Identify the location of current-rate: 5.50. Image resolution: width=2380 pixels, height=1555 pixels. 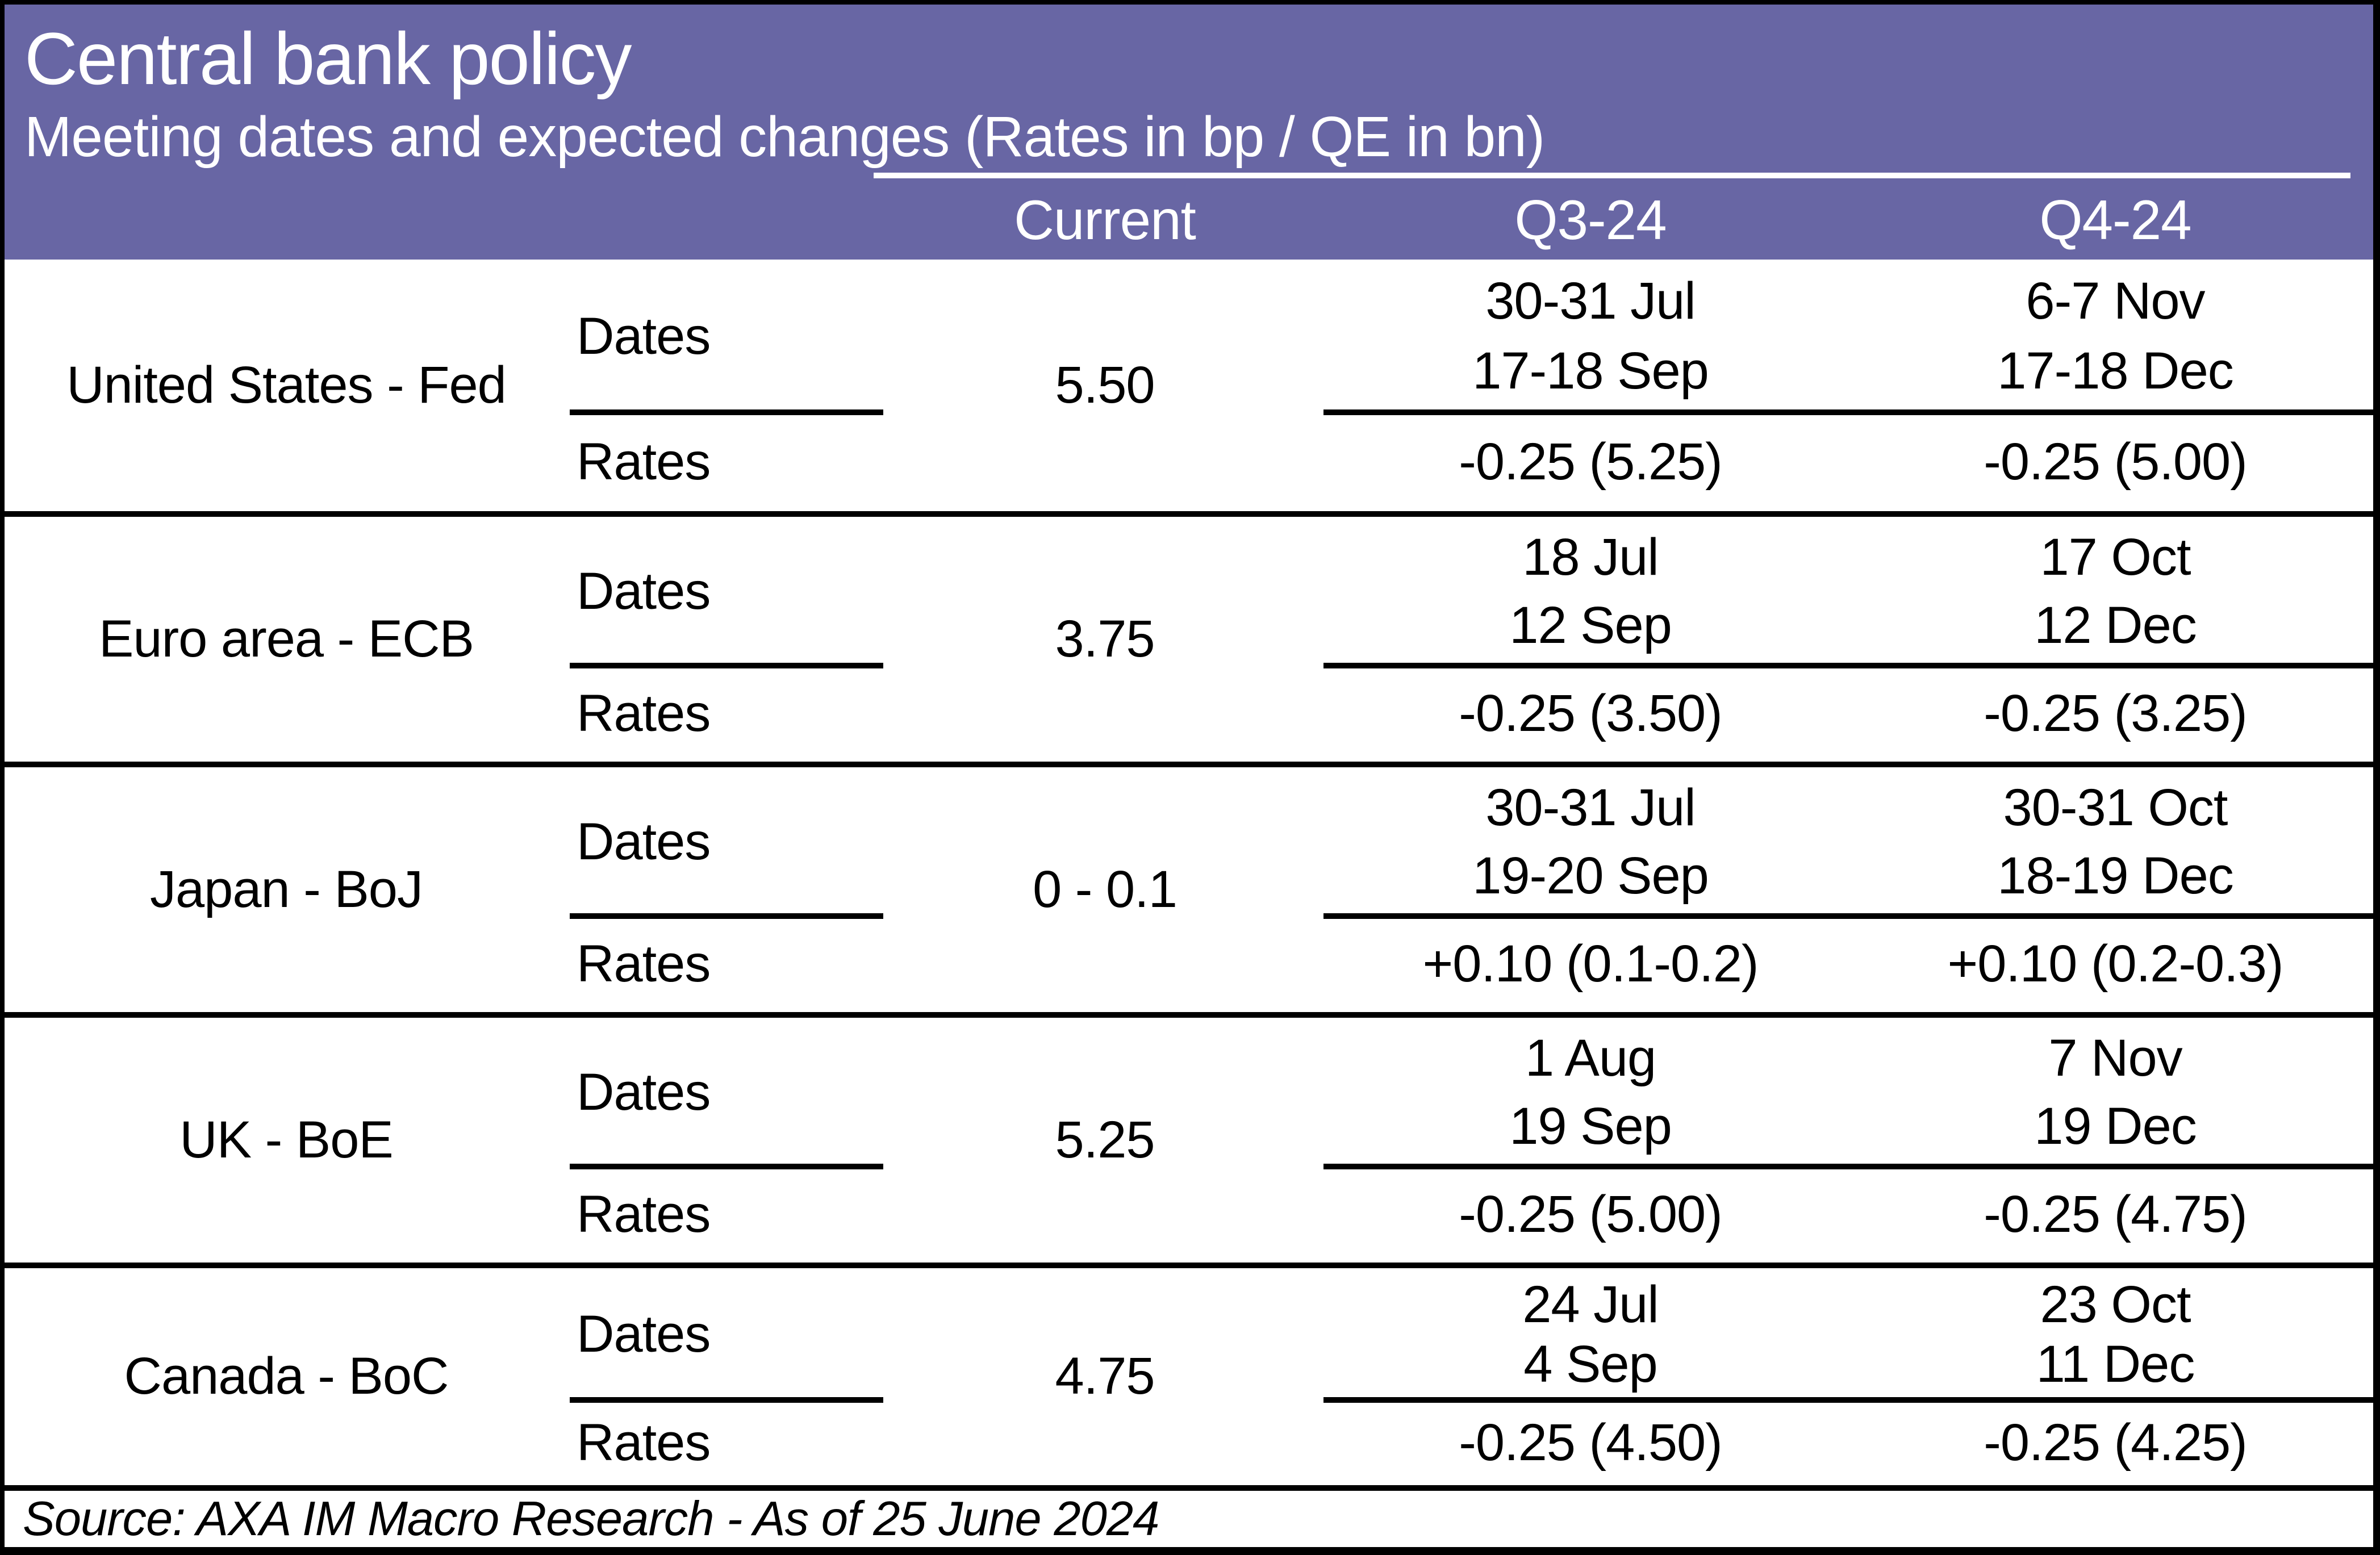
(1105, 385).